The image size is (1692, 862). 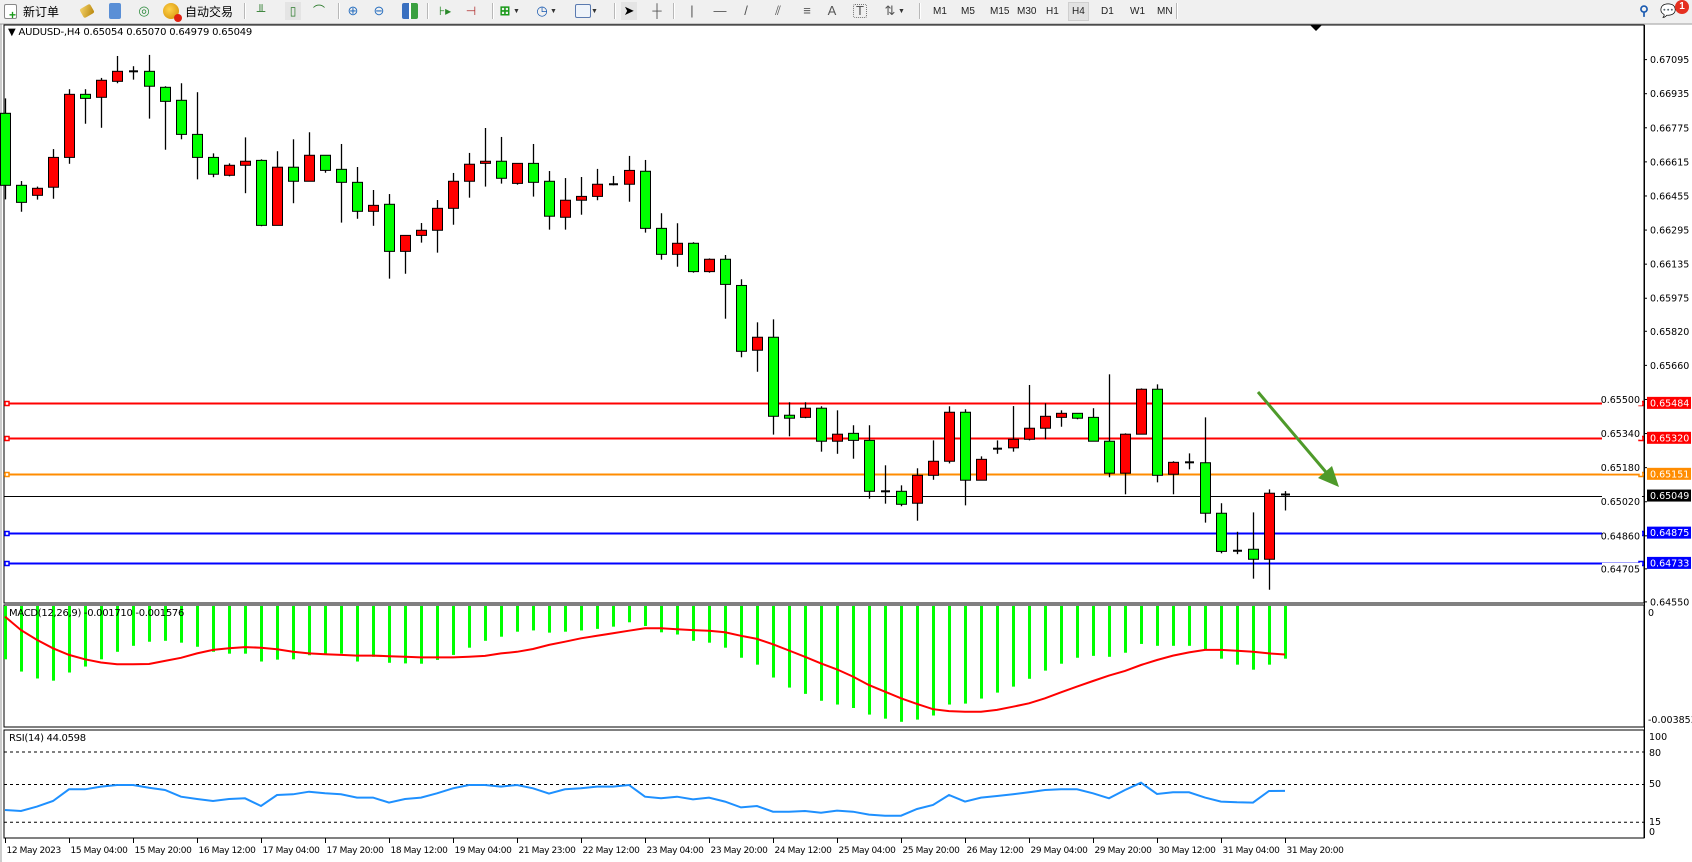 I want to click on timeframe-mn: MN, so click(x=1165, y=11).